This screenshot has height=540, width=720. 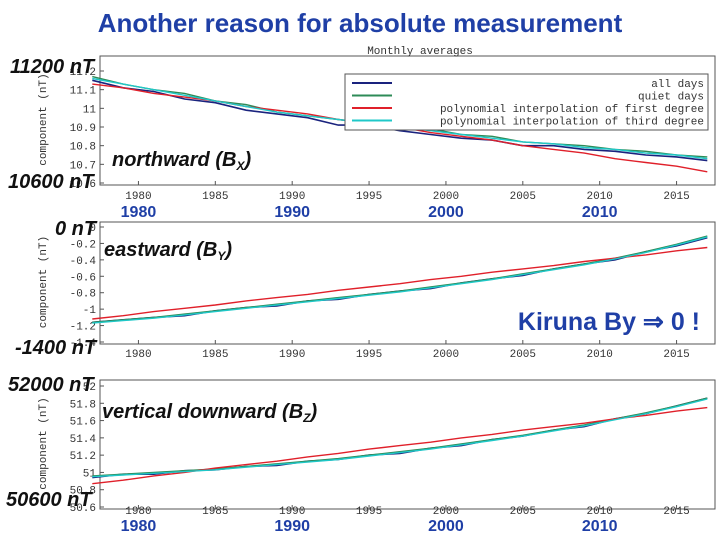 I want to click on component-text: vertical downward (B, so click(x=202, y=412).